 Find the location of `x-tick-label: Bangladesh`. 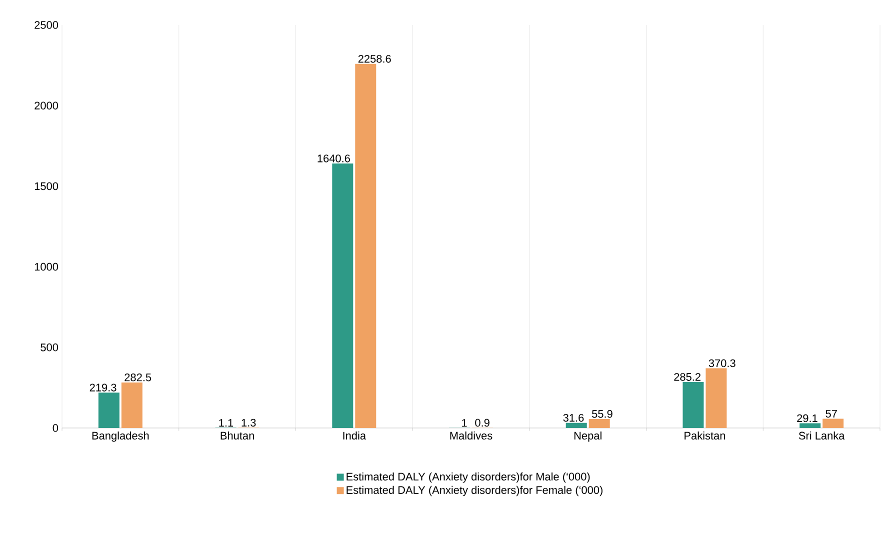

x-tick-label: Bangladesh is located at coordinates (120, 437).